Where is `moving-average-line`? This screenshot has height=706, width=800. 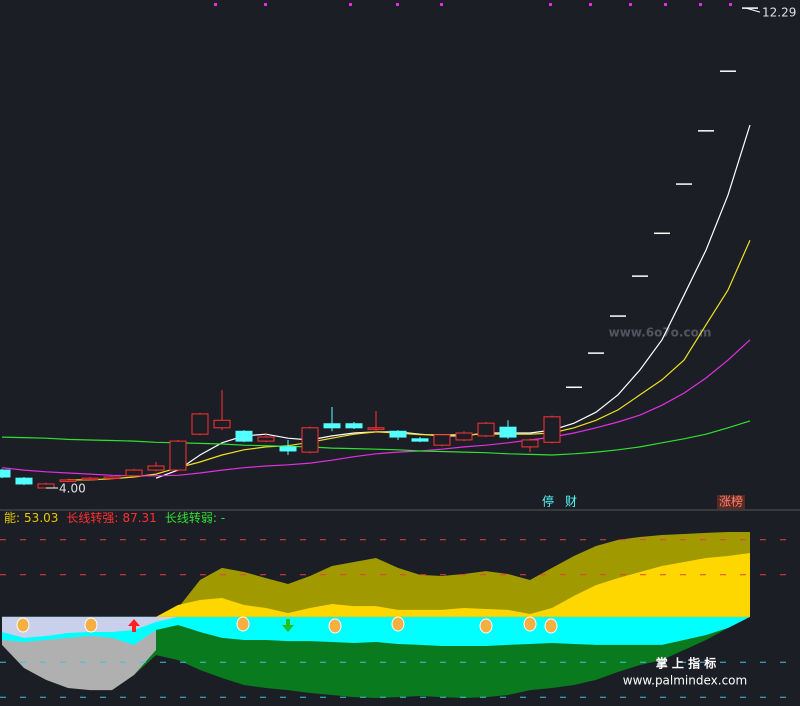 moving-average-line is located at coordinates (376, 438).